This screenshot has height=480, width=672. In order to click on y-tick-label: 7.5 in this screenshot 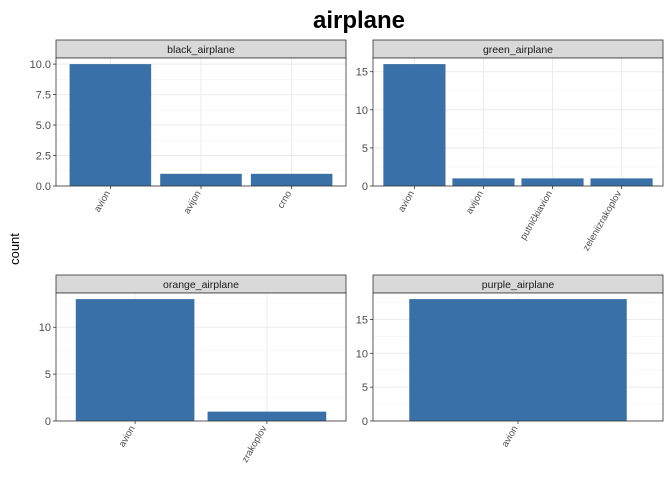, I will do `click(43, 96)`.